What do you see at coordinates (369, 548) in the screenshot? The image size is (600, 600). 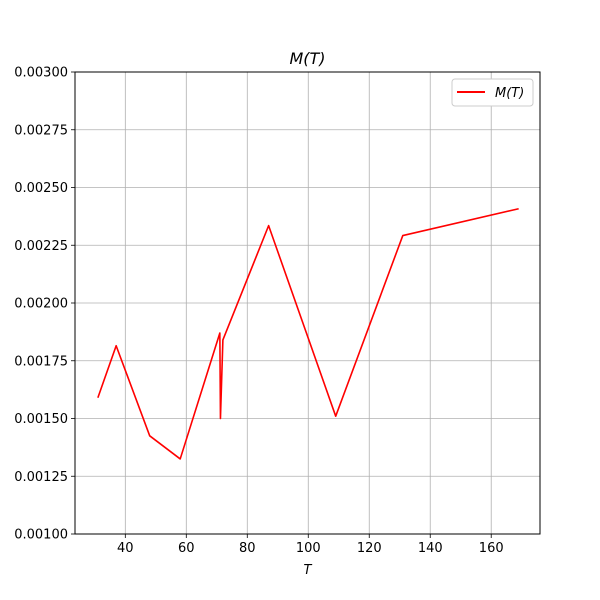 I see `x-tick-label: 120` at bounding box center [369, 548].